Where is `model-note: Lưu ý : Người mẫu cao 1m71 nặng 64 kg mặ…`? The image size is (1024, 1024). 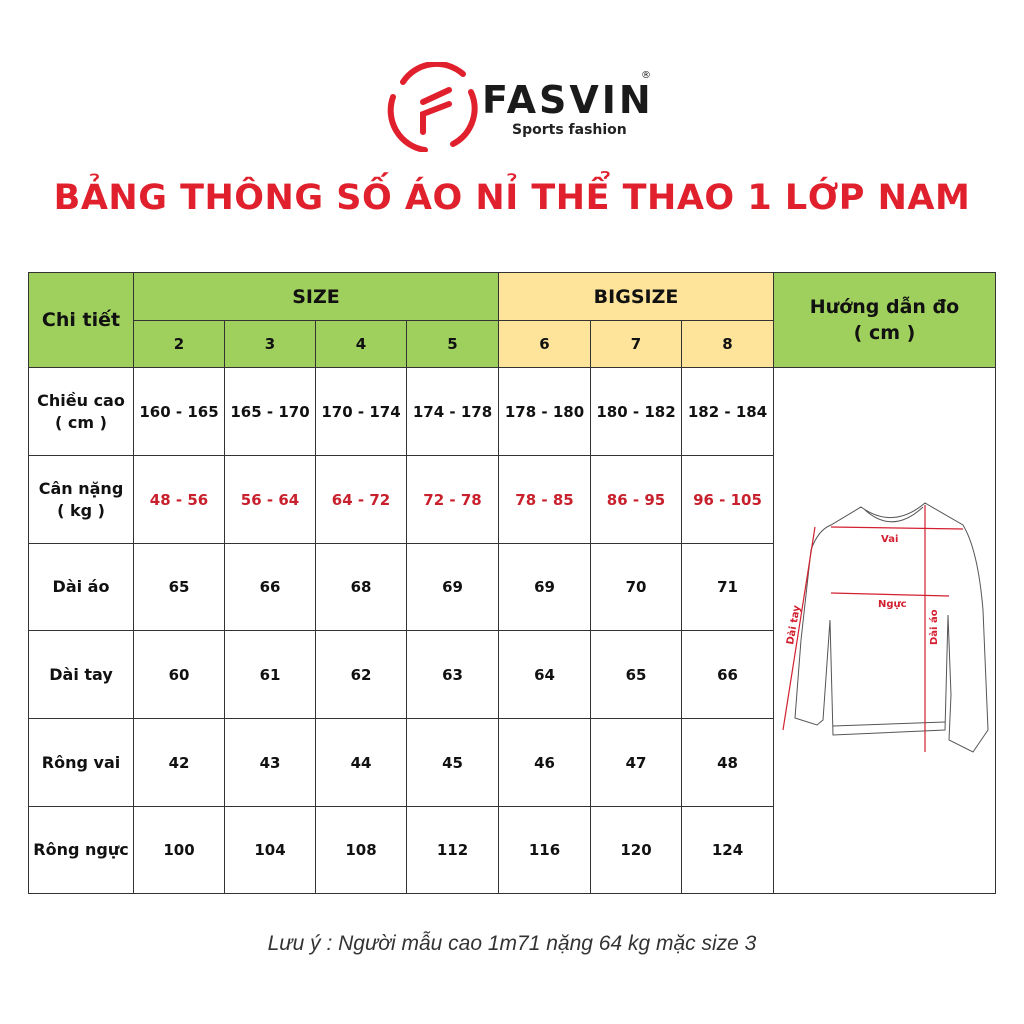 model-note: Lưu ý : Người mẫu cao 1m71 nặng 64 kg mặ… is located at coordinates (512, 943).